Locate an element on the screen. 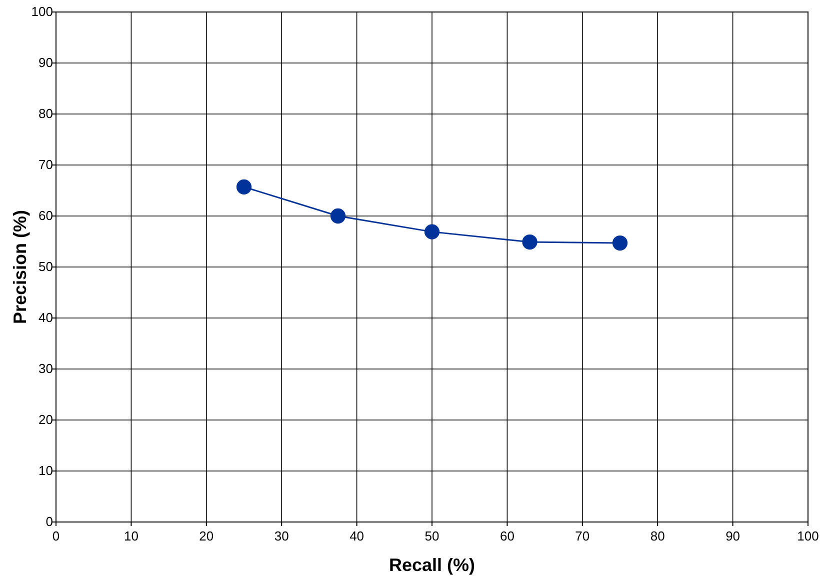  x-tick-label: 40 is located at coordinates (357, 536).